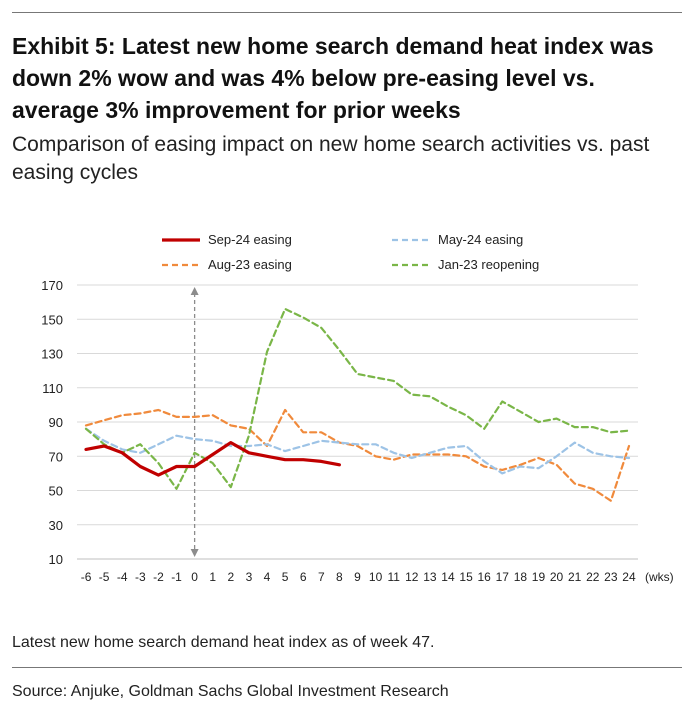 The width and height of the screenshot is (698, 715). I want to click on y-tick-label: 30, so click(56, 525).